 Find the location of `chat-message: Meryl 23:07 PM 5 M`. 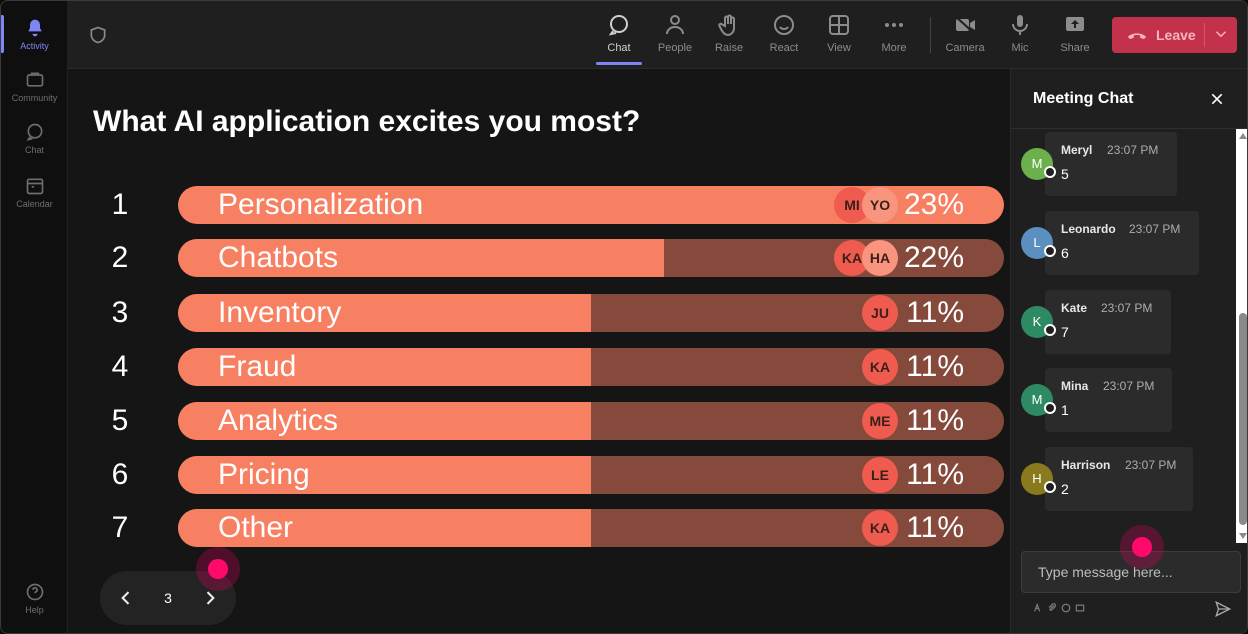

chat-message: Meryl 23:07 PM 5 M is located at coordinates (1126, 165).